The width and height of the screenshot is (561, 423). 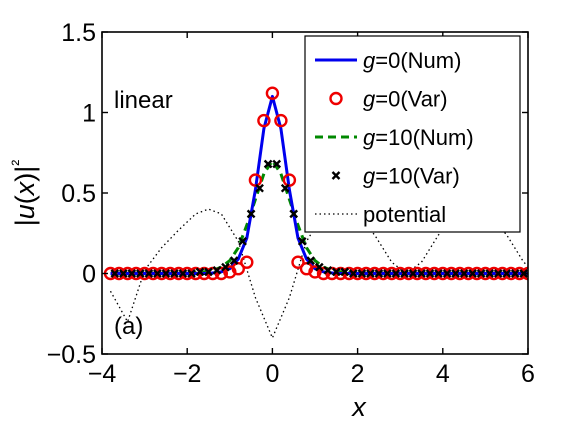 What do you see at coordinates (78, 33) in the screenshot?
I see `y-tick-label: 1.5` at bounding box center [78, 33].